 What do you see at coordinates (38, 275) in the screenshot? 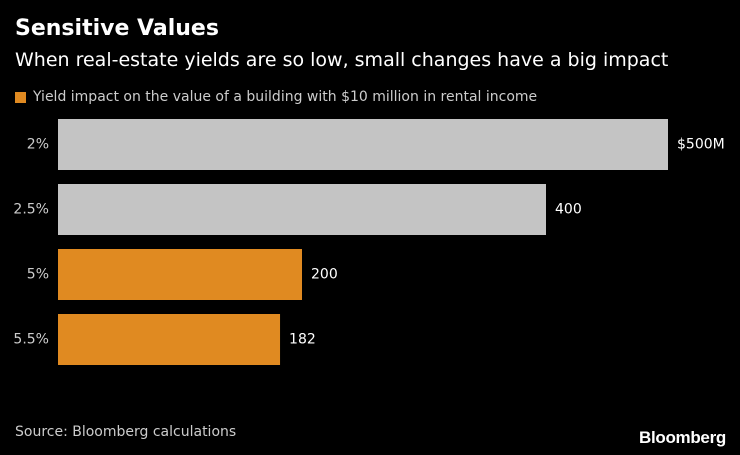
I see `category-label-3: 5%` at bounding box center [38, 275].